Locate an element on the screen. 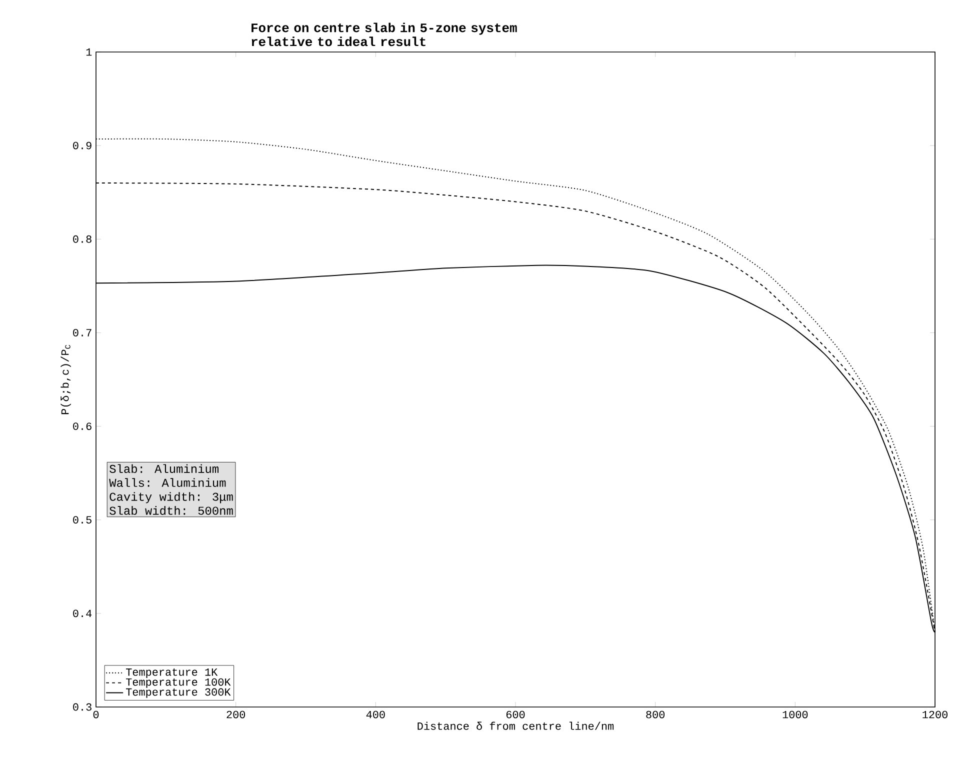 This screenshot has height=761, width=955. x-tick-label: 400 is located at coordinates (375, 714).